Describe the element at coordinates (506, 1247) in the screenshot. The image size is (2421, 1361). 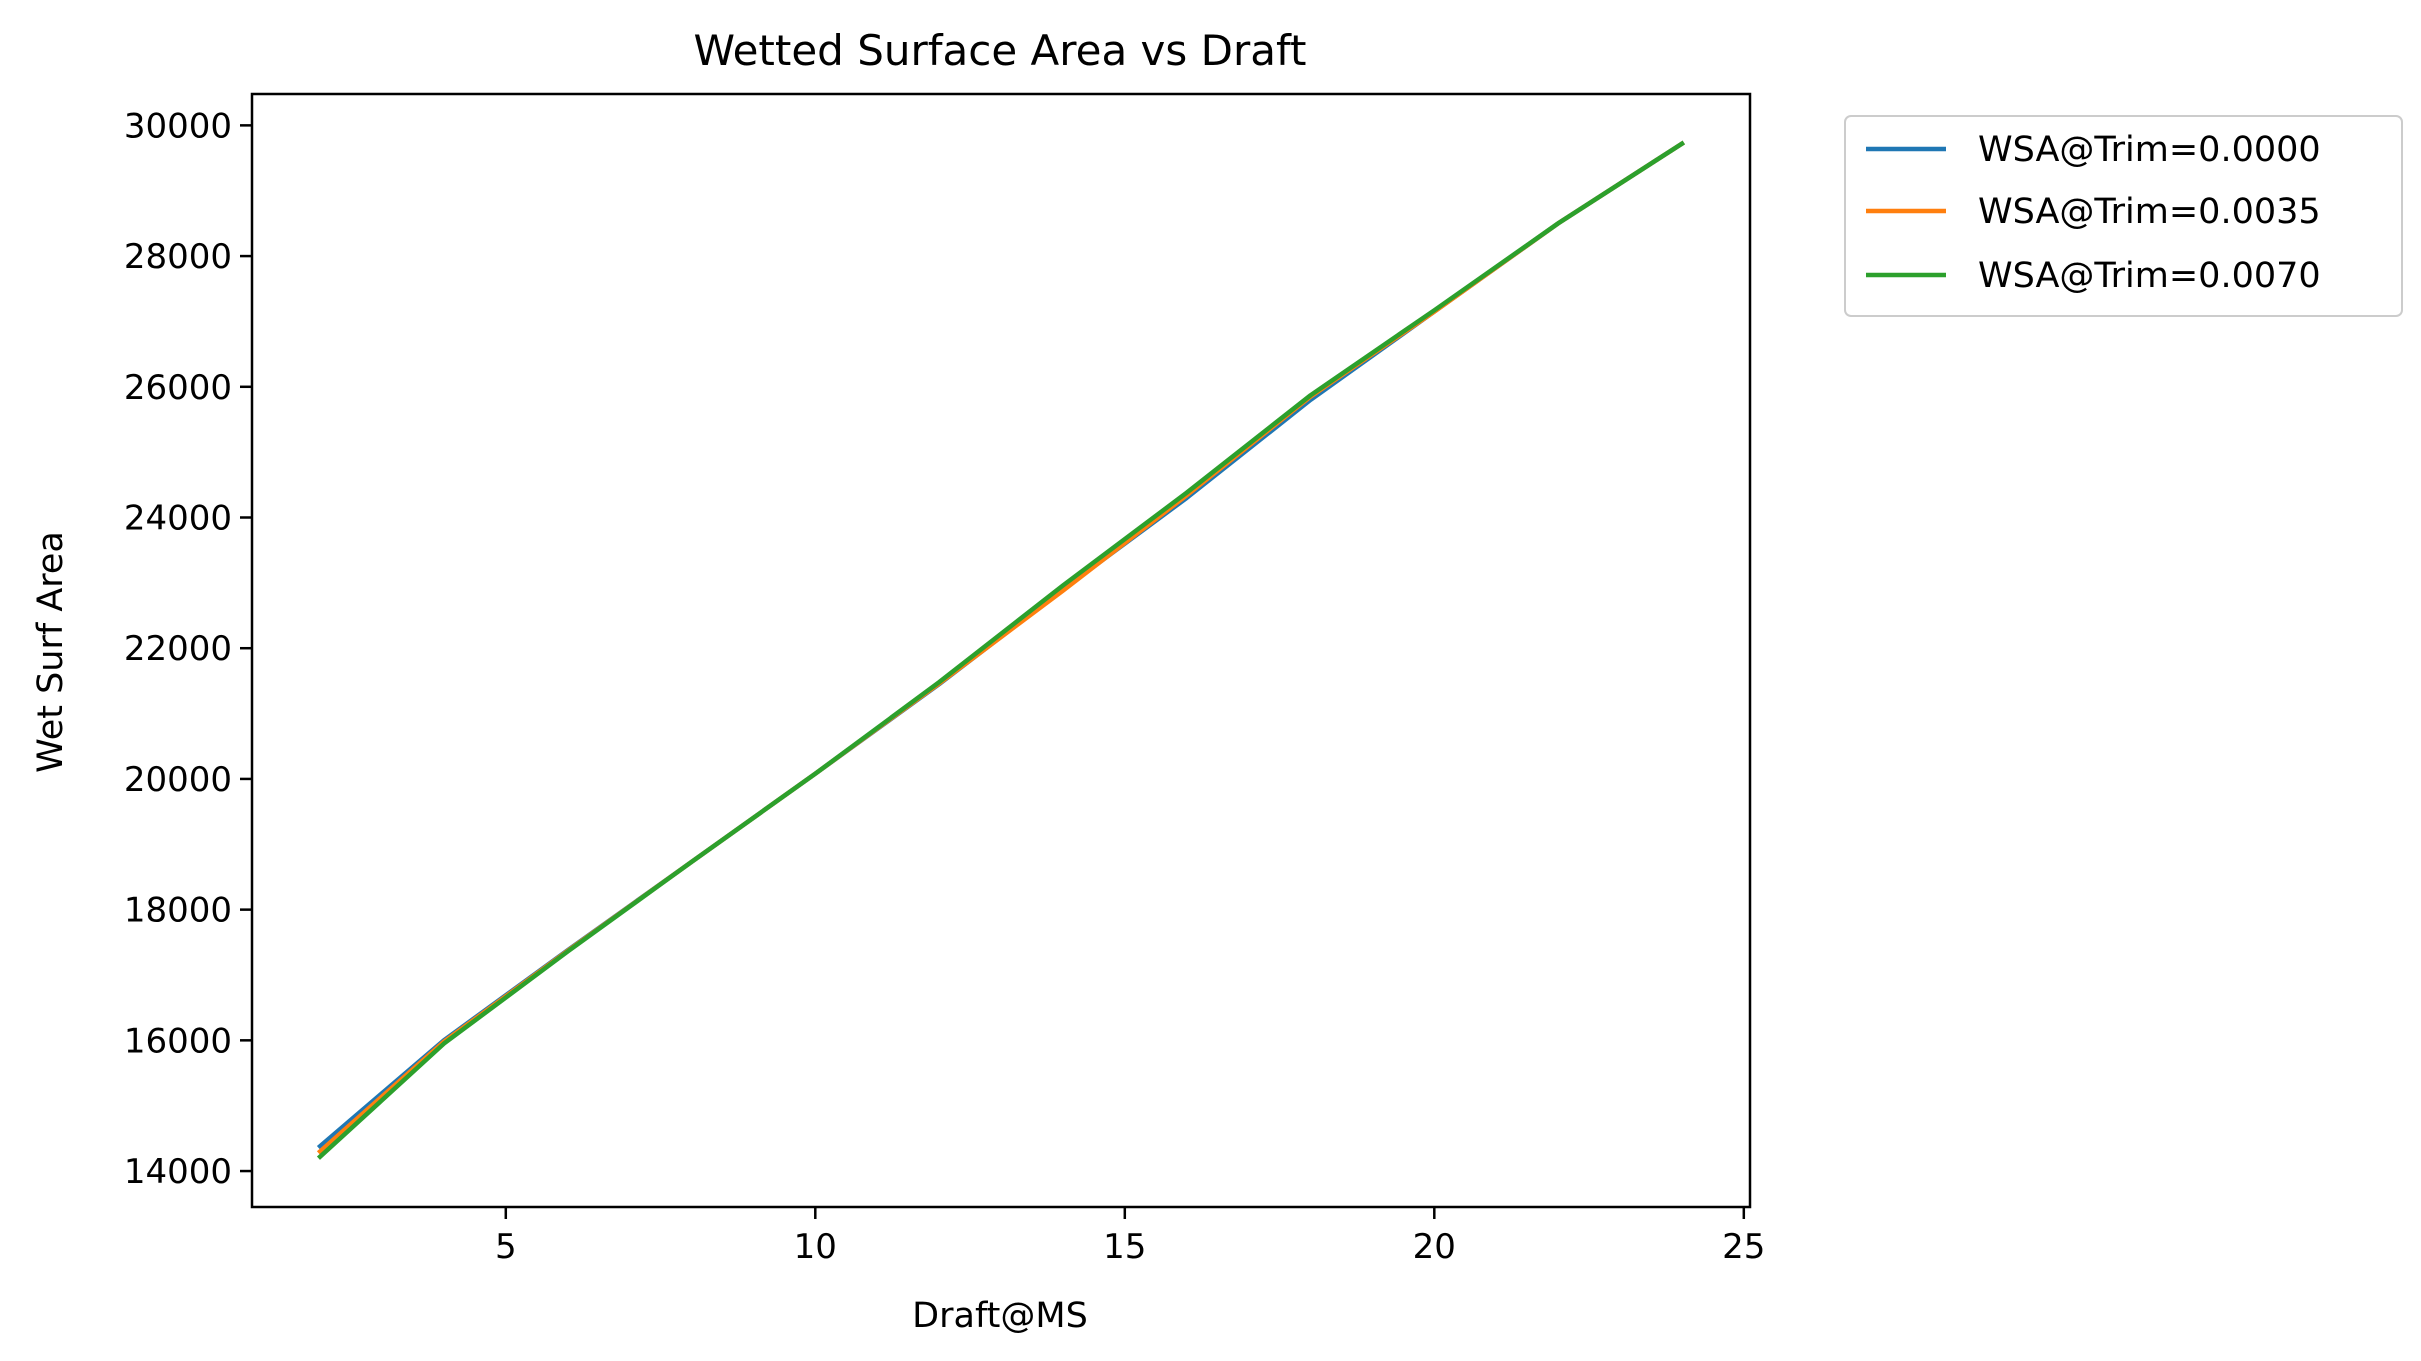
I see `x-tick-label: 5` at that location.